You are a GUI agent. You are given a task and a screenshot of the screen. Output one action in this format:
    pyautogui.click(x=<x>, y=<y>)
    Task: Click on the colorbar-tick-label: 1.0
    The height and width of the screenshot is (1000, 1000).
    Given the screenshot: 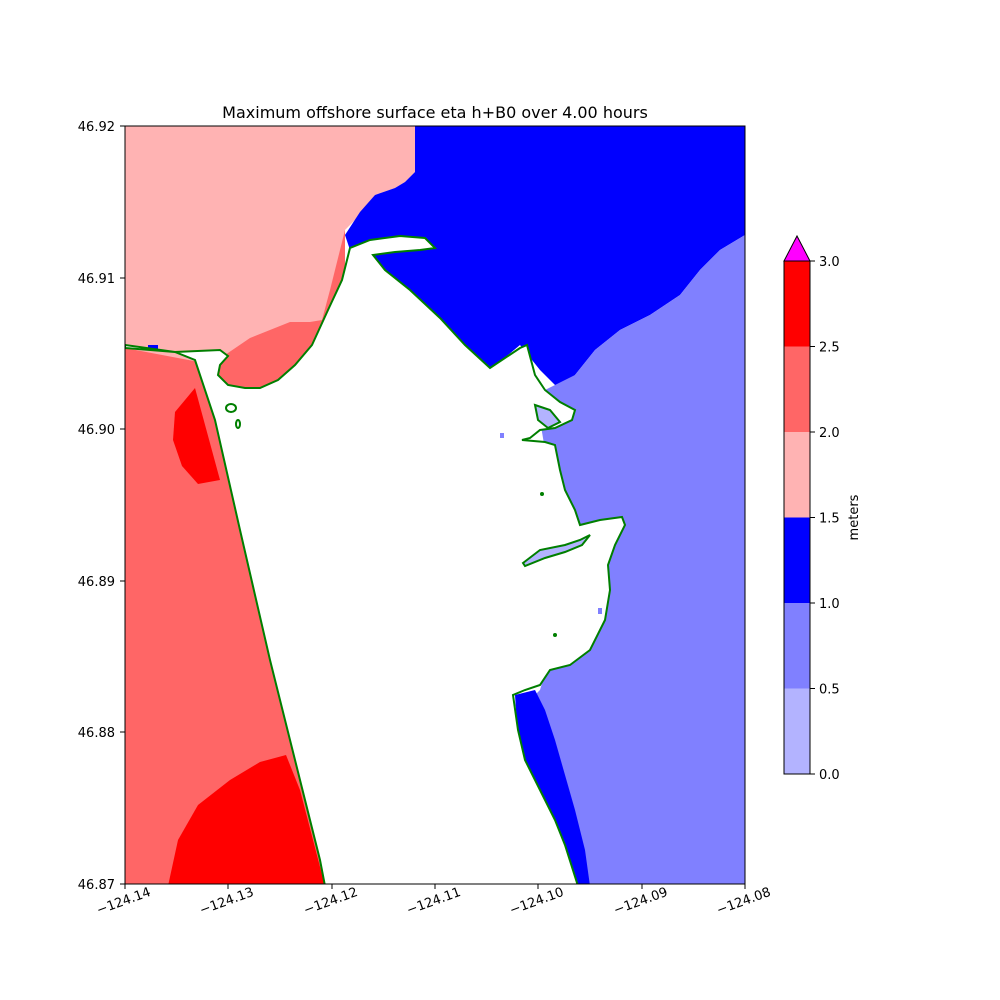 What is the action you would take?
    pyautogui.click(x=829, y=604)
    